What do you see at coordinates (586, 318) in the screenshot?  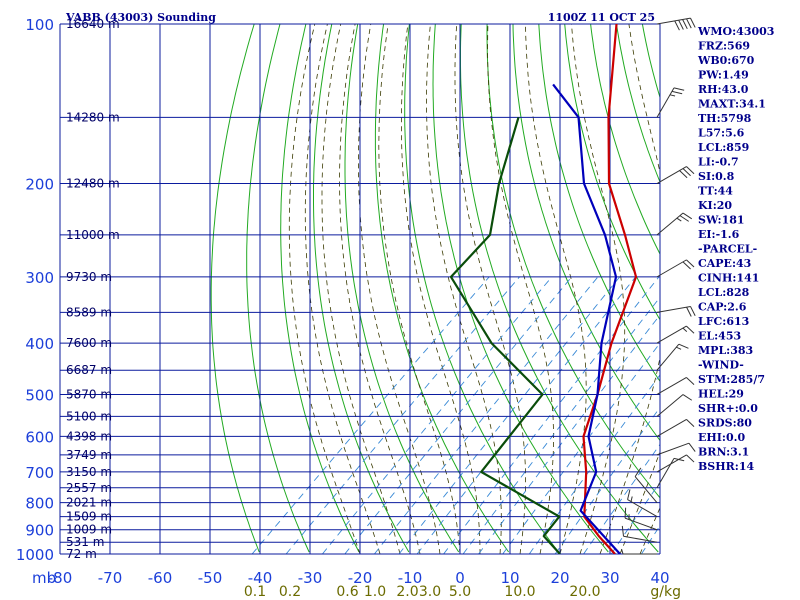 I see `parcel-trace` at bounding box center [586, 318].